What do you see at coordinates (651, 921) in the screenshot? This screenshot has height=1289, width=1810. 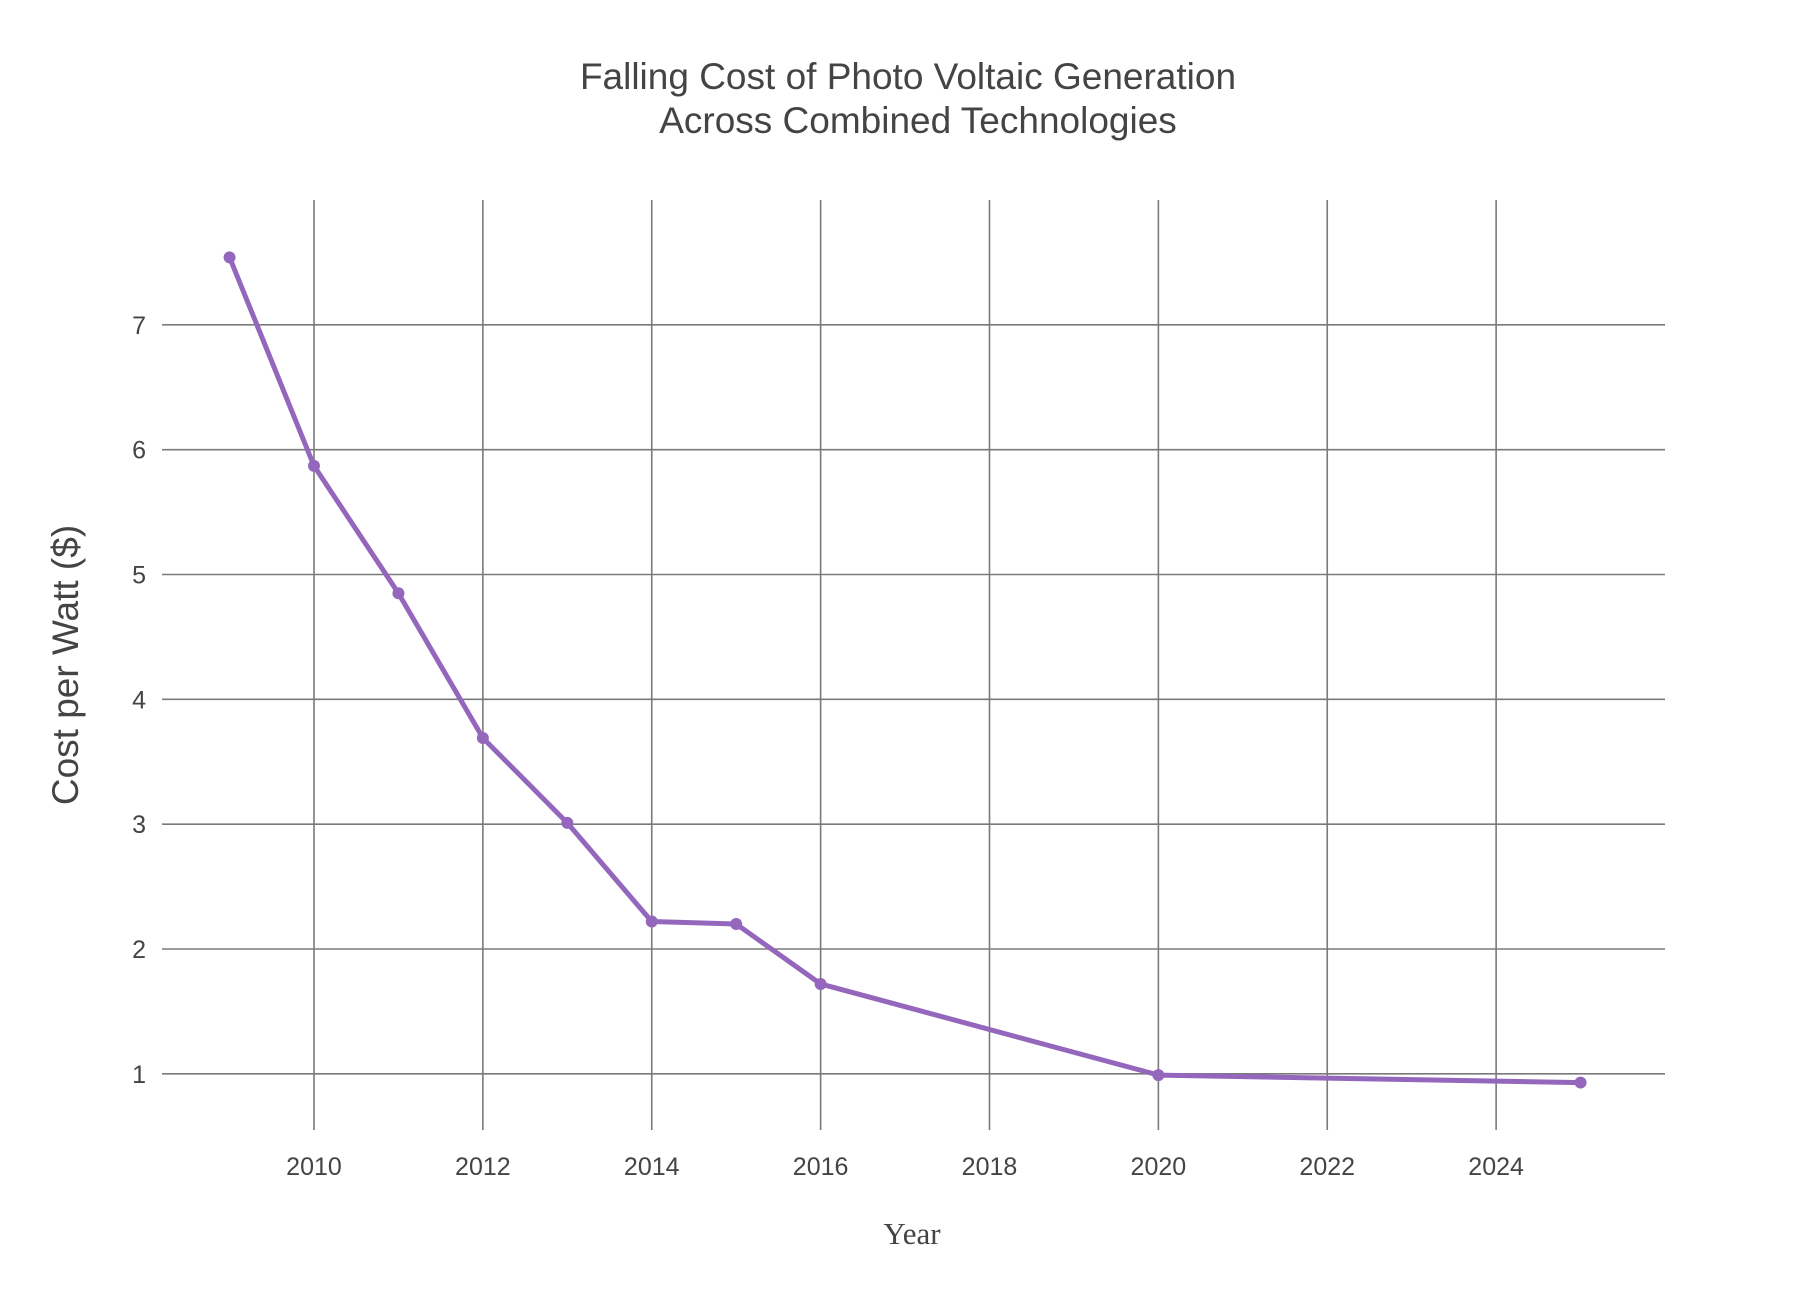 I see `data-point-2014` at bounding box center [651, 921].